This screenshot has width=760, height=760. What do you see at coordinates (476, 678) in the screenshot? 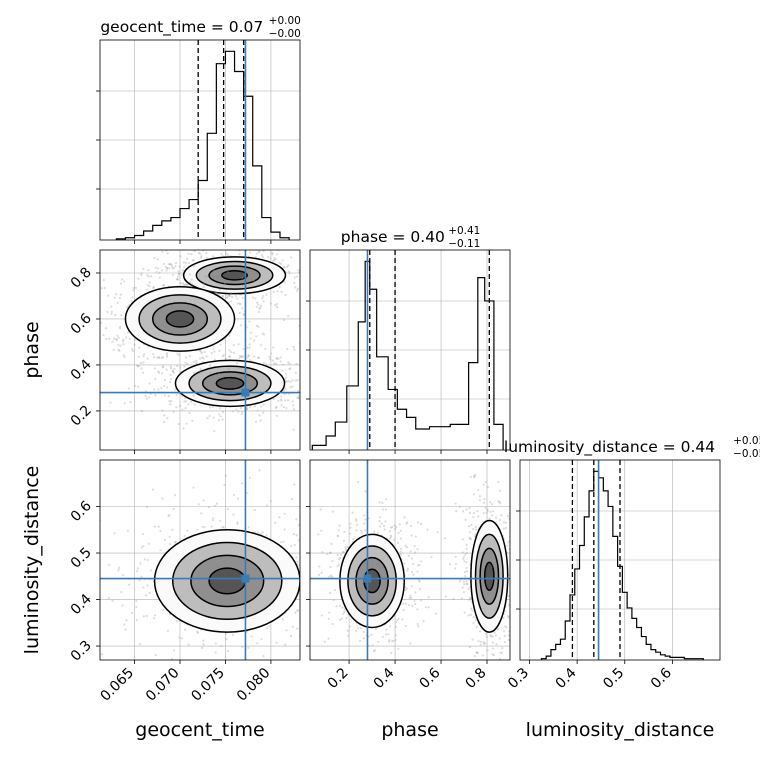
I see `x-tick-label: 0.8` at bounding box center [476, 678].